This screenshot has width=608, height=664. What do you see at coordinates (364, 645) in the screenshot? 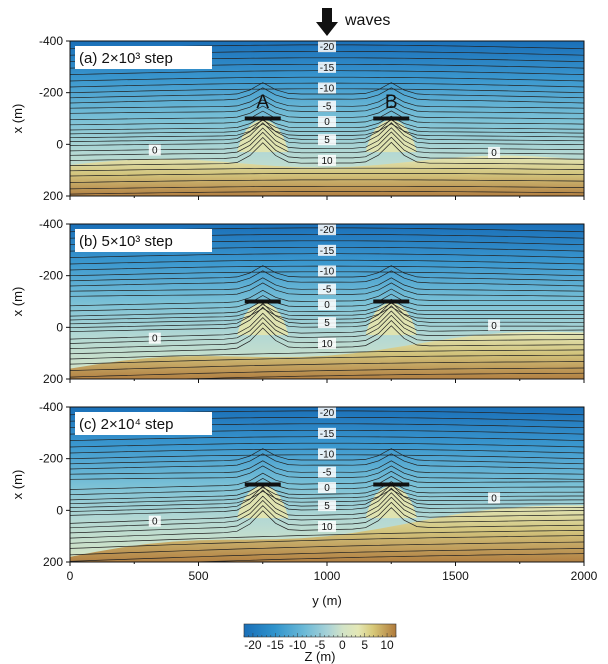
I see `colorbar-tick-label: 5` at bounding box center [364, 645].